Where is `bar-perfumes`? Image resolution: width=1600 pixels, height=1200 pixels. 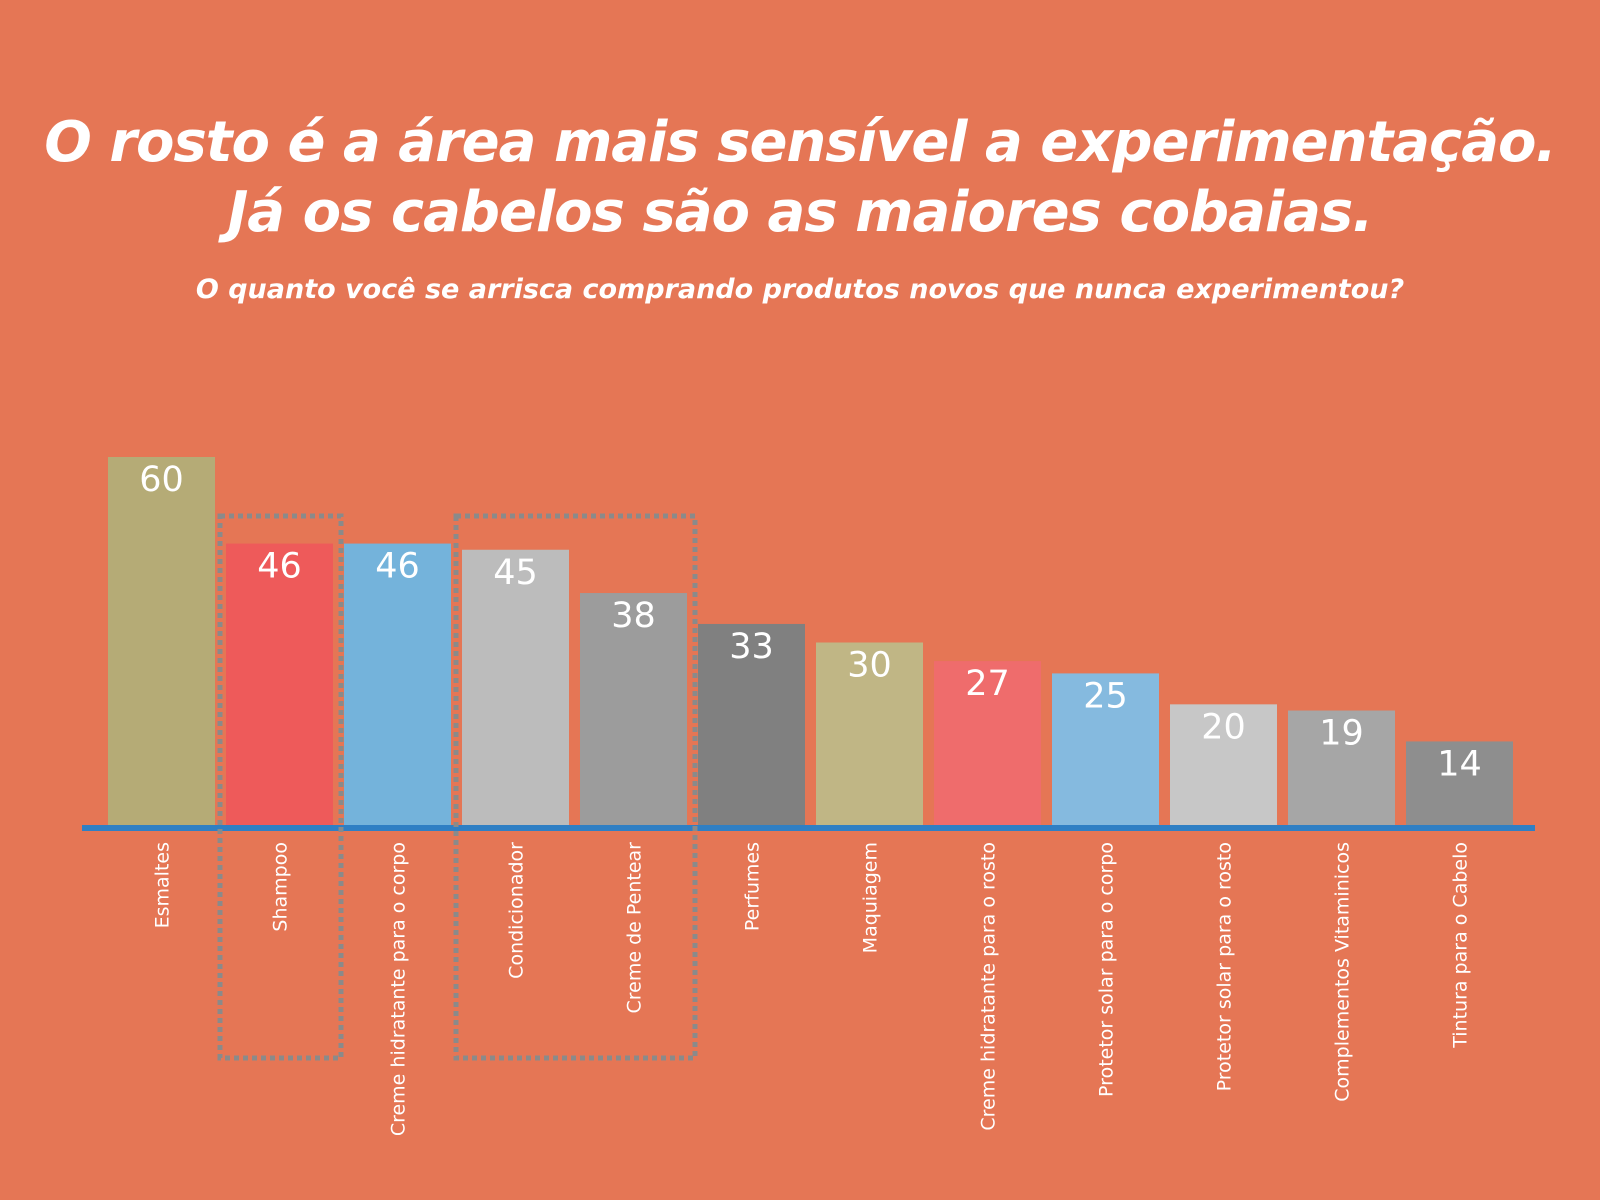 bar-perfumes is located at coordinates (751, 725).